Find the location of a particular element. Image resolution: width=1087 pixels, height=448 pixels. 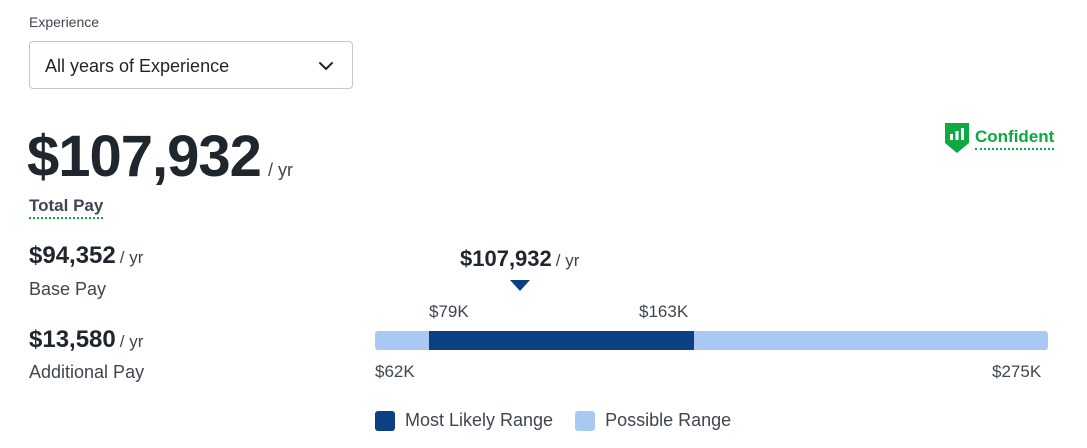

confidence-label: Confident is located at coordinates (1015, 138).